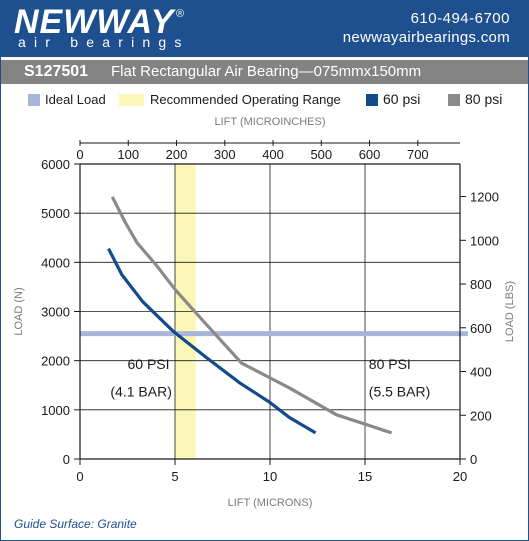 The width and height of the screenshot is (529, 541). What do you see at coordinates (270, 503) in the screenshot?
I see `x-axis-title: LIFT (MICRONS)` at bounding box center [270, 503].